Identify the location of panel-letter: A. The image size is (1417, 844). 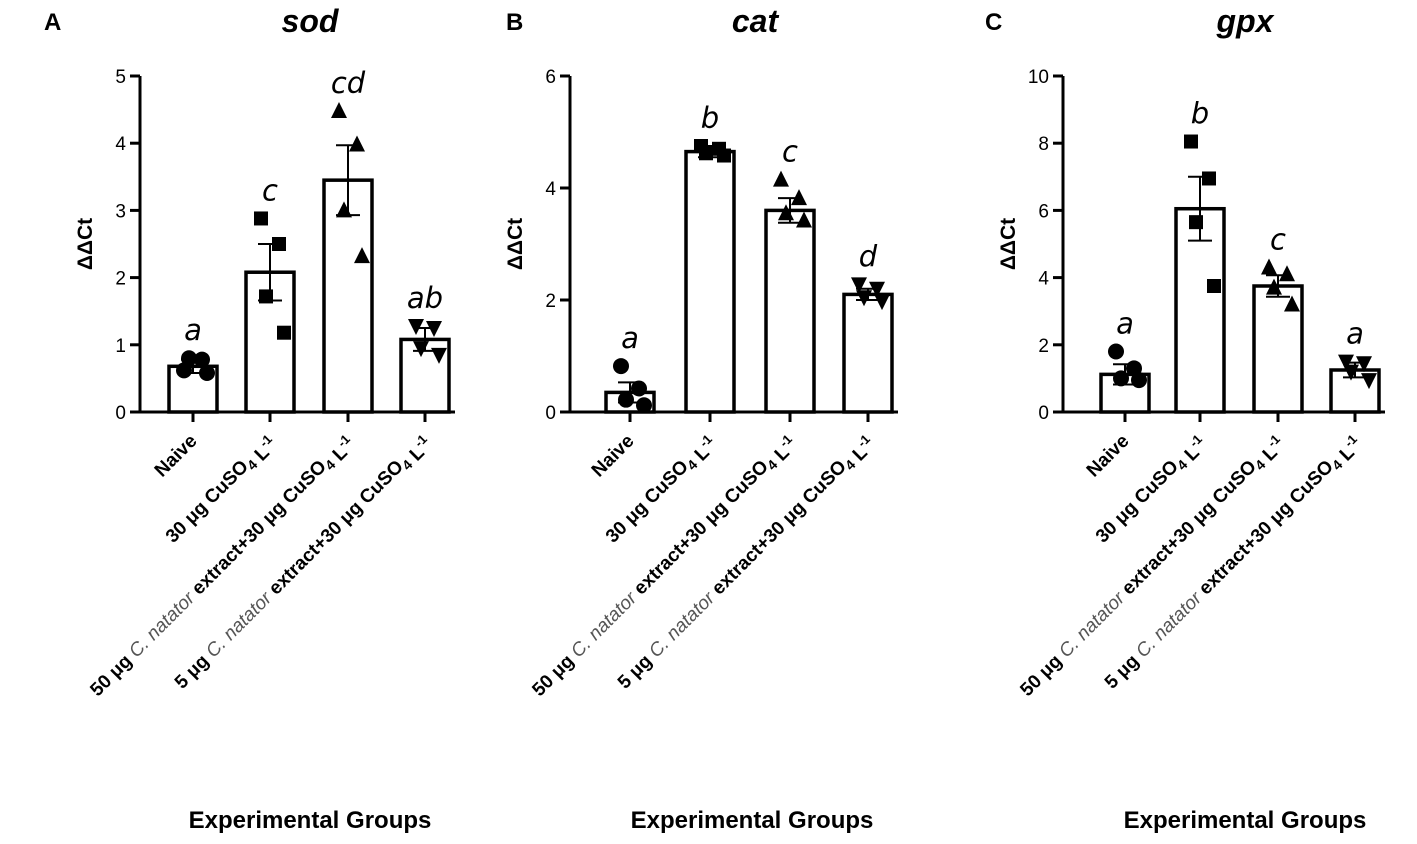
(52, 22).